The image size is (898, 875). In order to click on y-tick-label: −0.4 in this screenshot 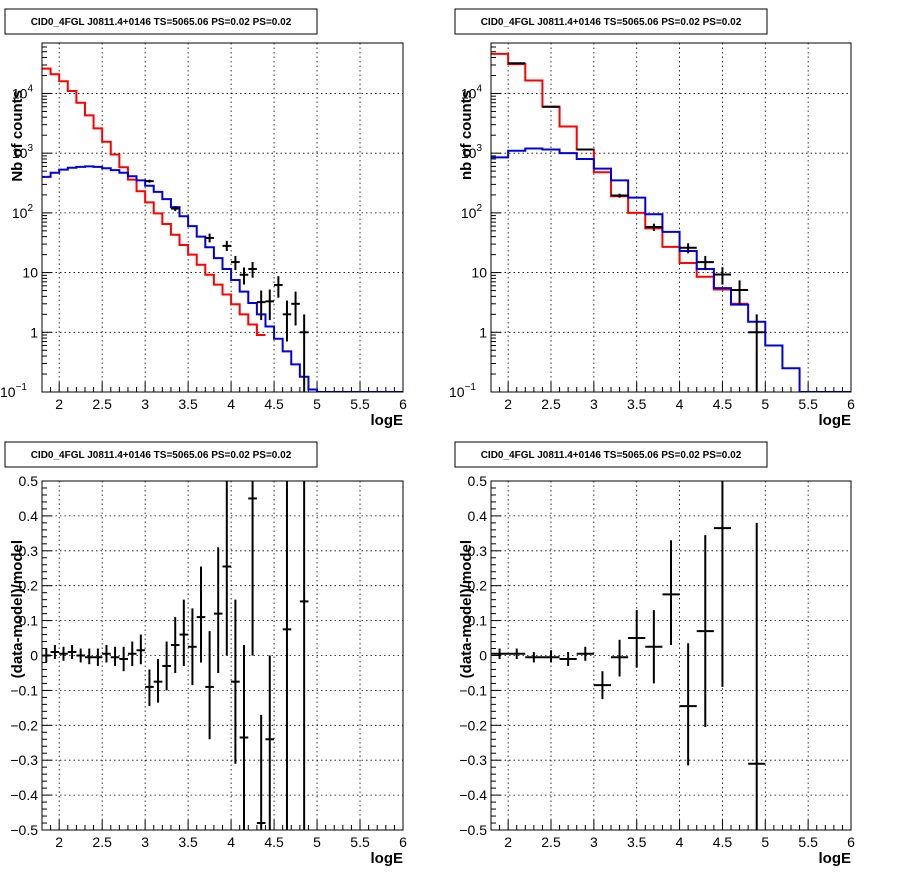, I will do `click(473, 795)`.